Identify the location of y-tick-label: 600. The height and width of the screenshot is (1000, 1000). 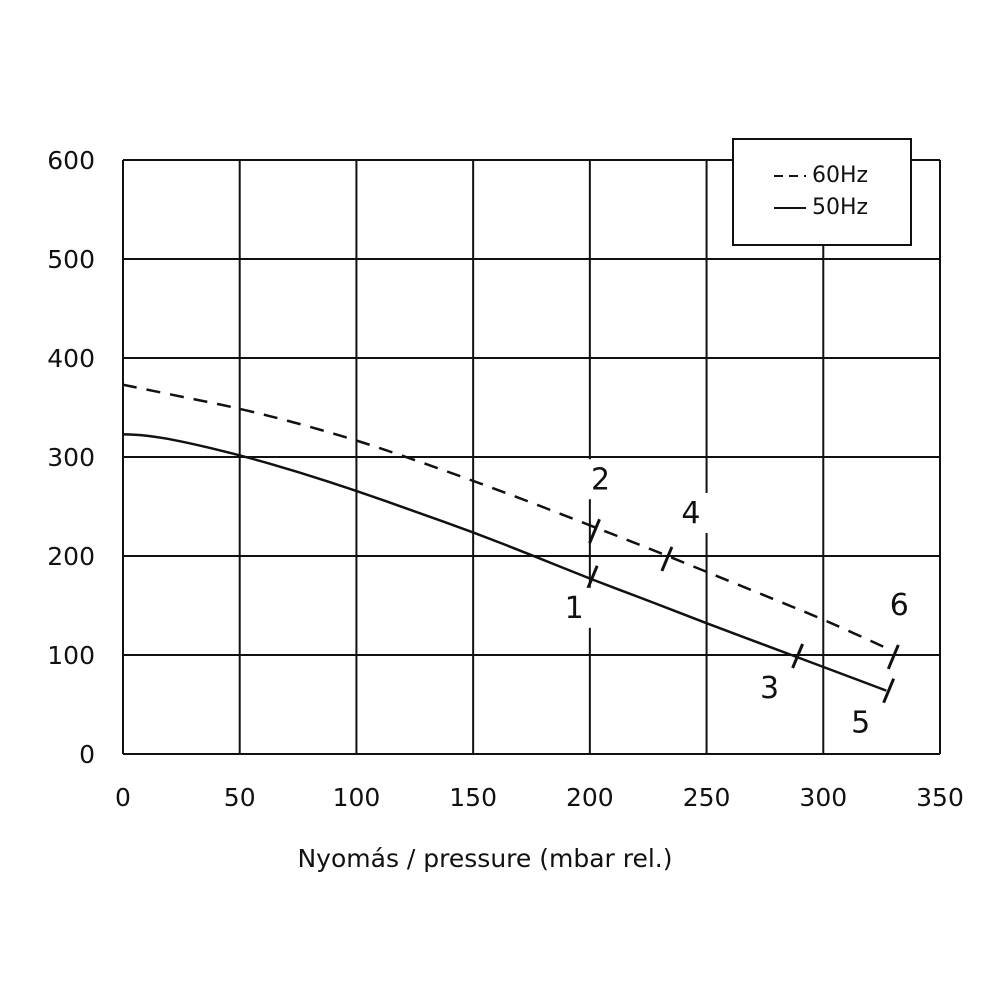
(71, 160).